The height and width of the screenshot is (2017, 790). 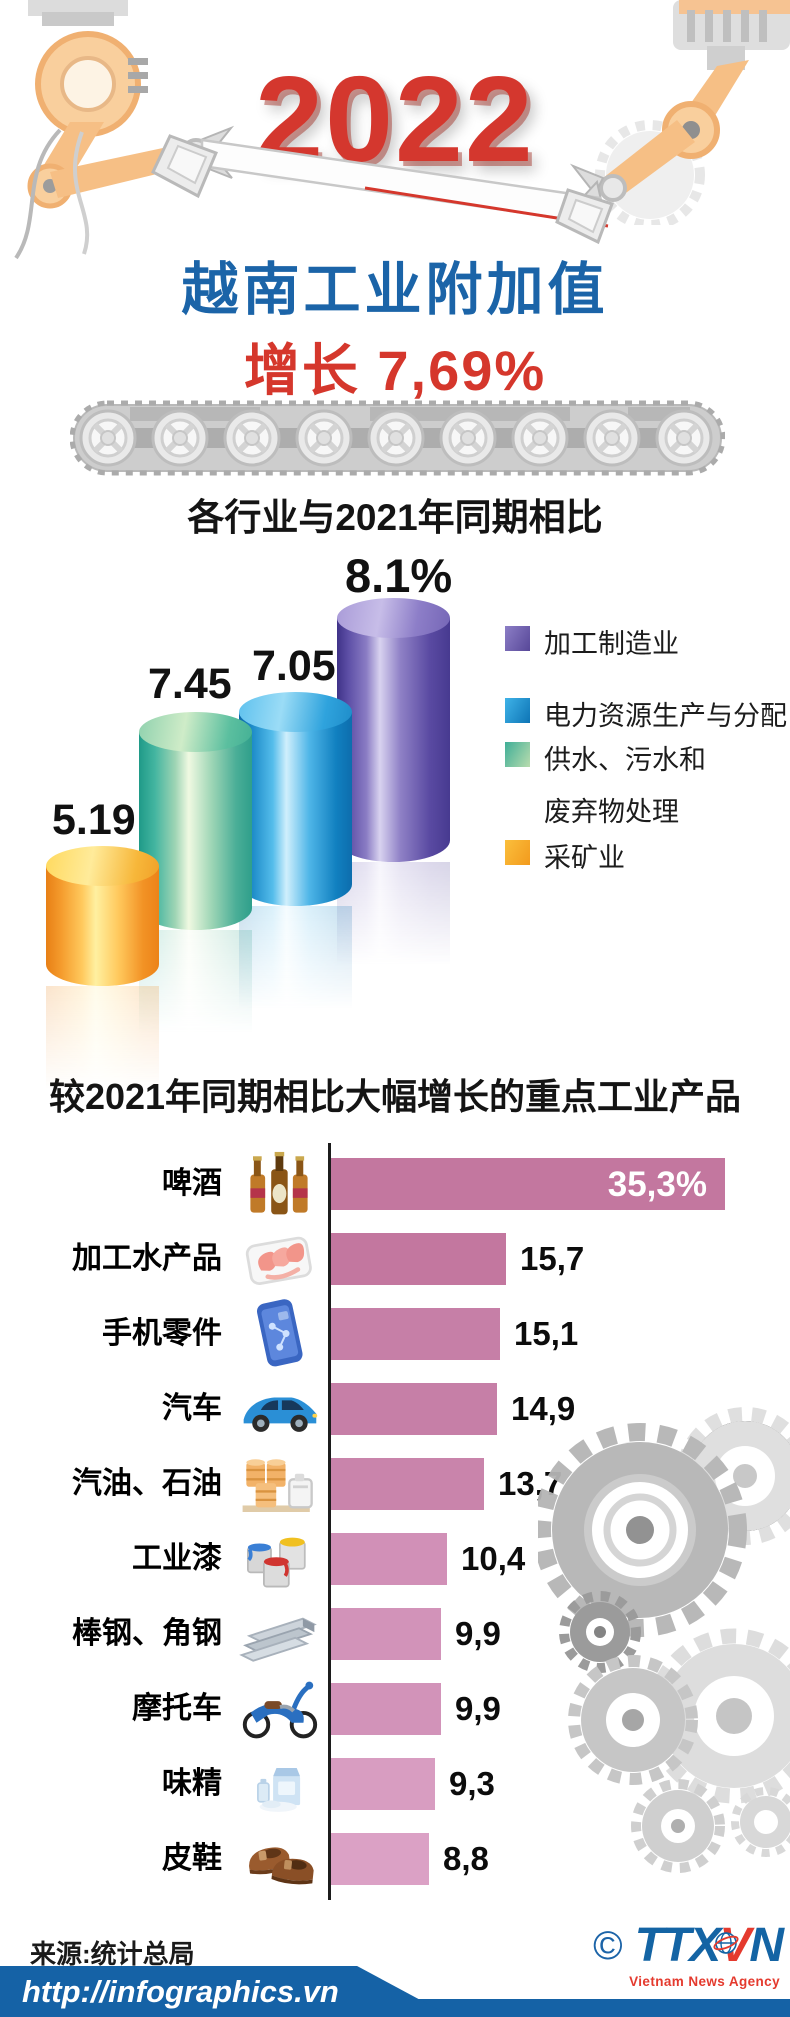 I want to click on seafood-tray-icon, so click(x=279, y=1259).